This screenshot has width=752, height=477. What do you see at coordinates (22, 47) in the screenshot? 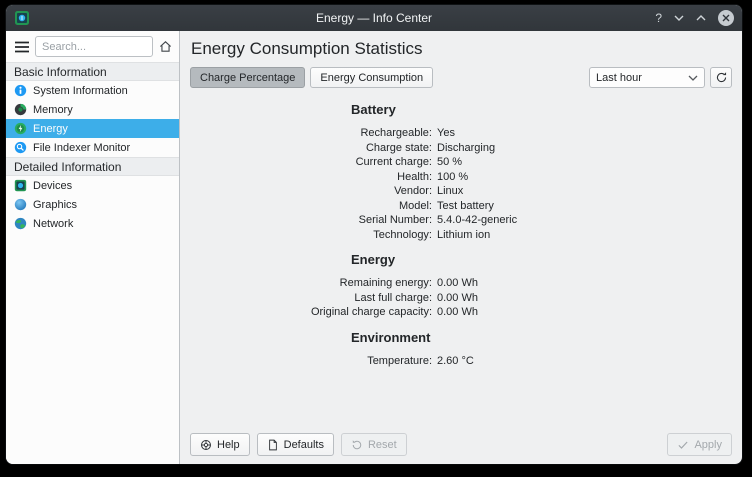
I see `hamburger-menu-icon` at bounding box center [22, 47].